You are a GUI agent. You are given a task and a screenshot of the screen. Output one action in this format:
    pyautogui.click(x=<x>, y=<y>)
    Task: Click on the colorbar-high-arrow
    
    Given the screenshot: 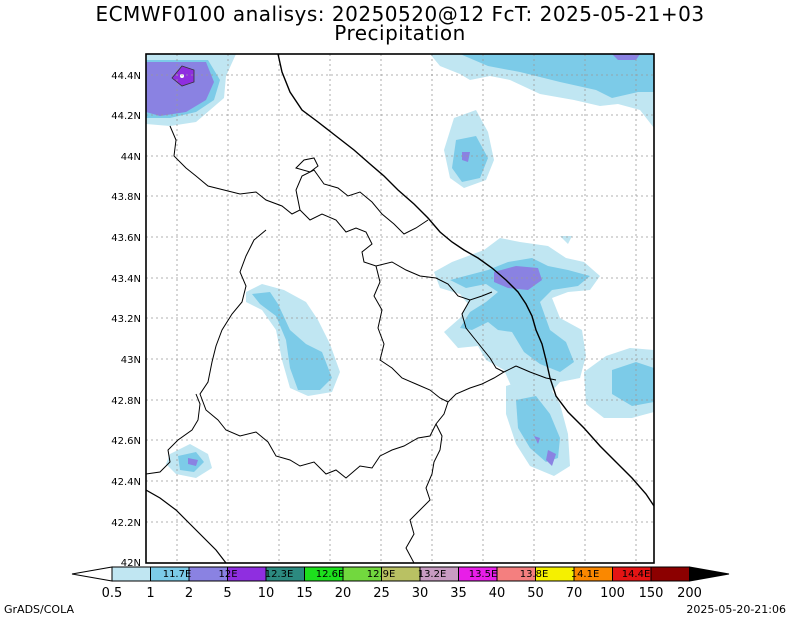 What is the action you would take?
    pyautogui.click(x=709, y=574)
    